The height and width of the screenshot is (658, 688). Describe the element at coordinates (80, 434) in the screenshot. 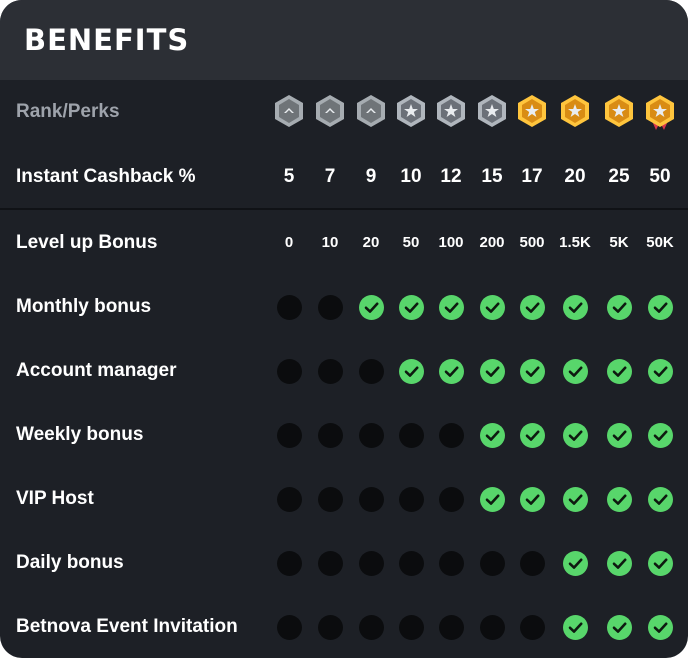

I see `perk-label: Weekly bonus` at that location.